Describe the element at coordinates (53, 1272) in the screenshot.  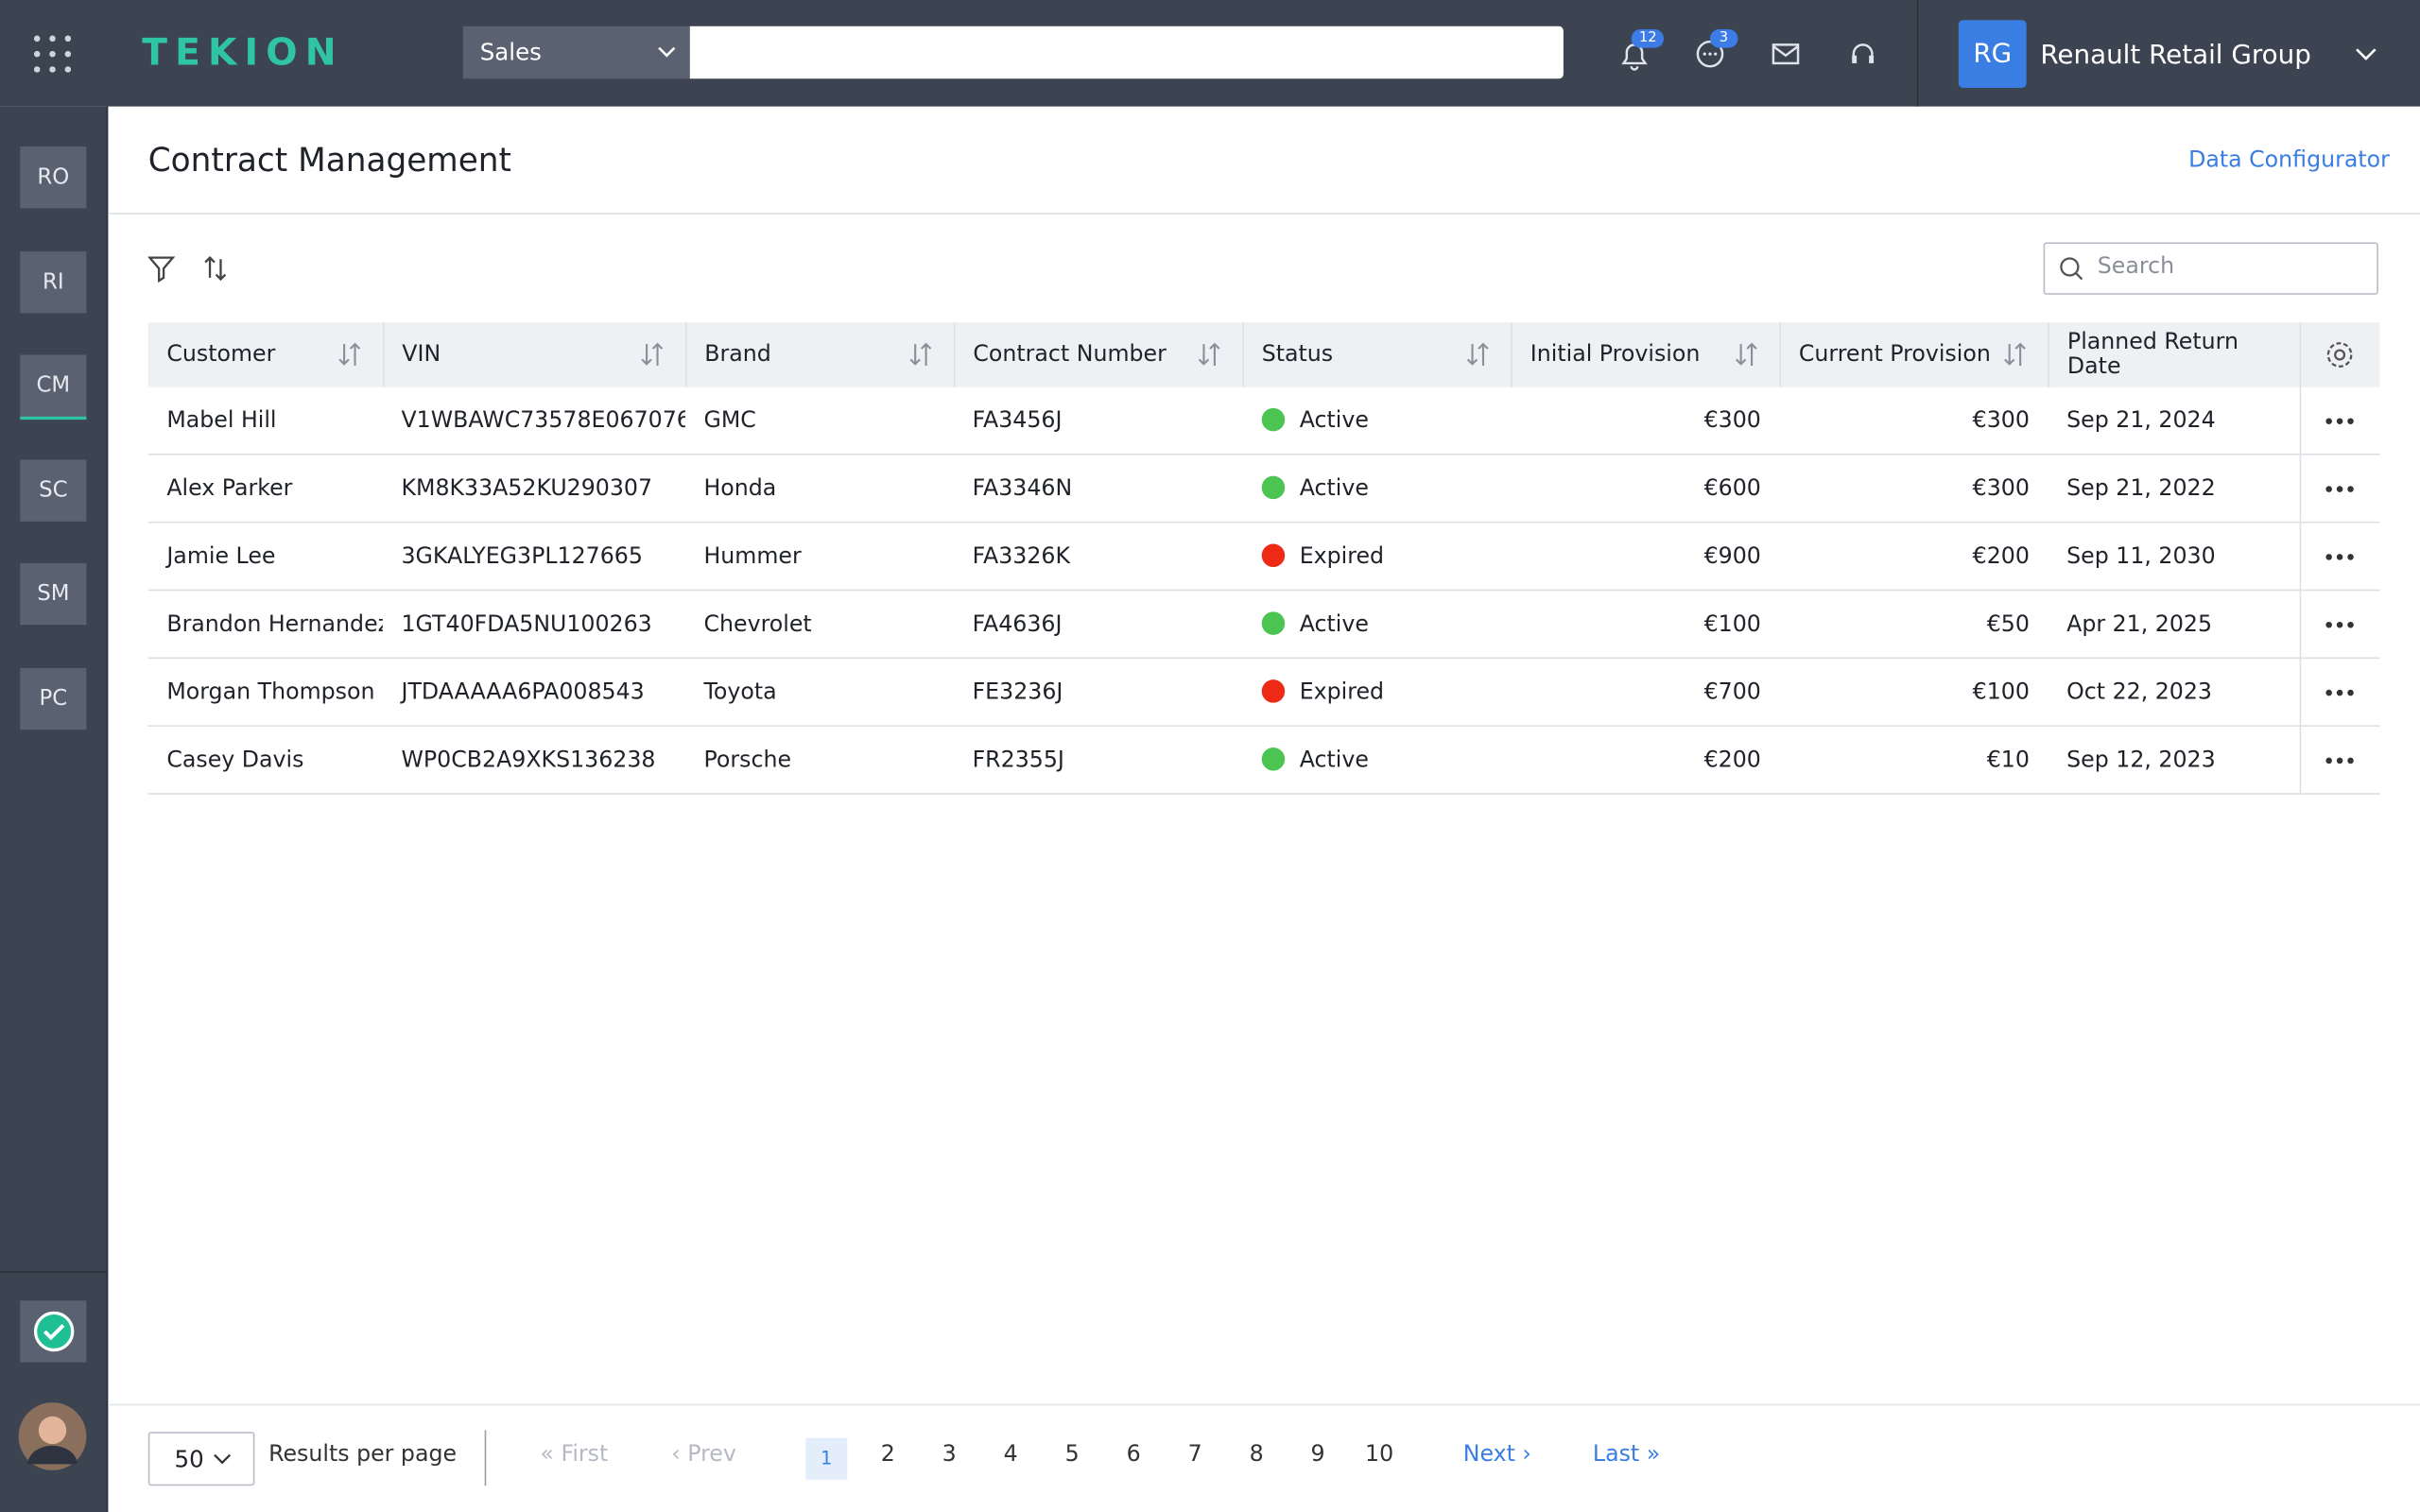
I see `sidebar-divider` at that location.